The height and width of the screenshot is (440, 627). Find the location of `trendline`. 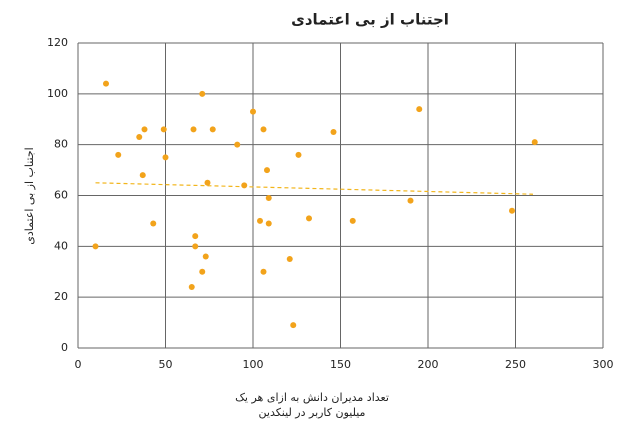

trendline is located at coordinates (314, 188).